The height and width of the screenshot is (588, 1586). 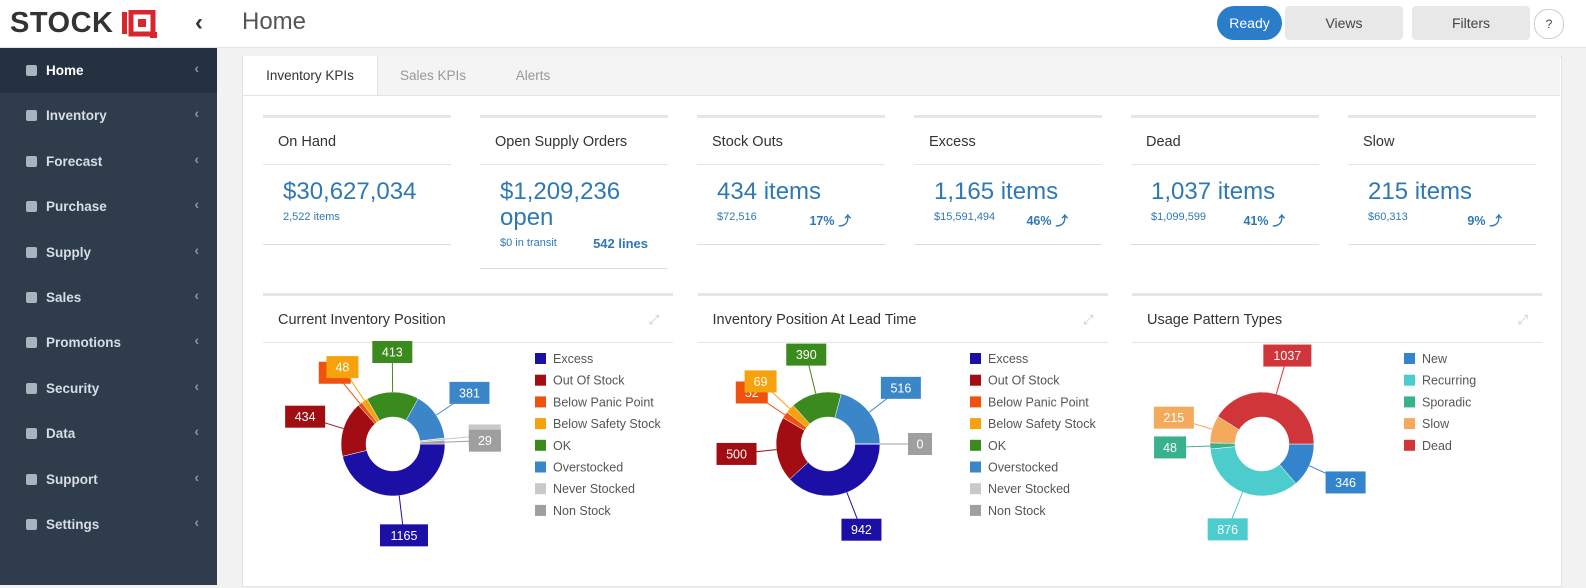 What do you see at coordinates (108, 342) in the screenshot?
I see `nav-item: Promotions‹` at bounding box center [108, 342].